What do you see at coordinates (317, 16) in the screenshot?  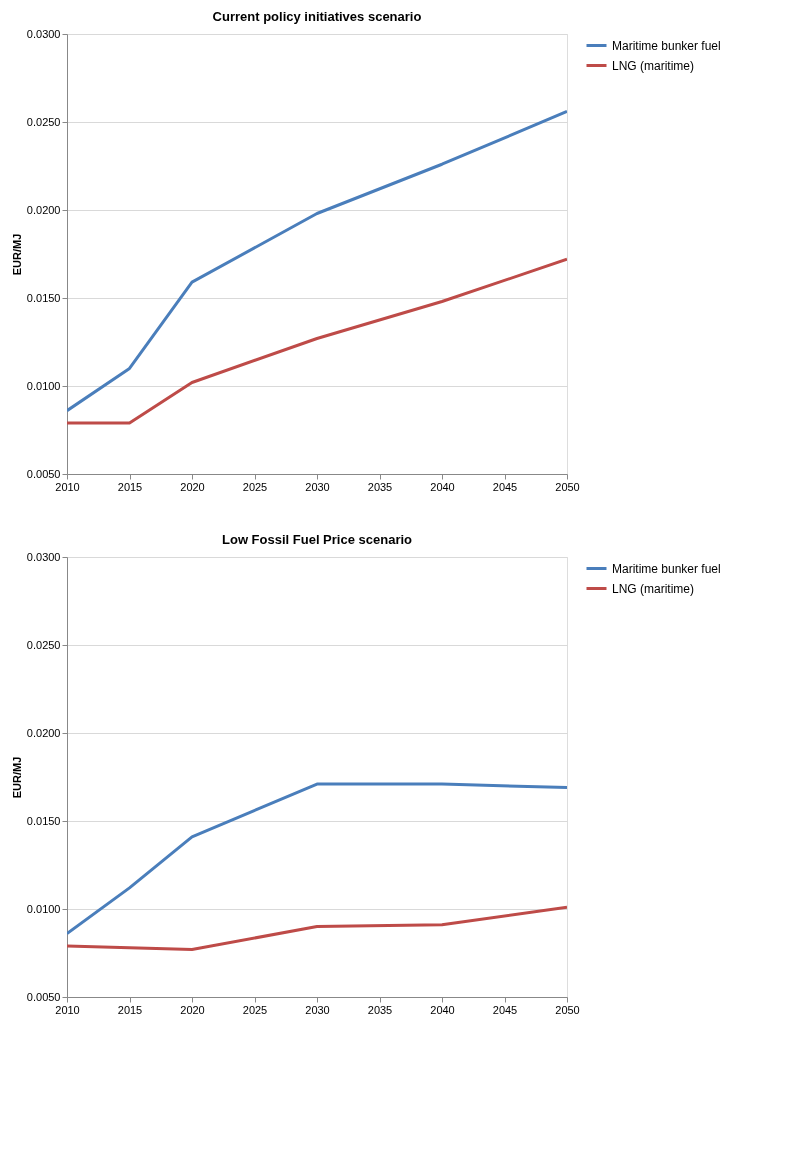 I see `chart-title: Current policy initiatives scenario` at bounding box center [317, 16].